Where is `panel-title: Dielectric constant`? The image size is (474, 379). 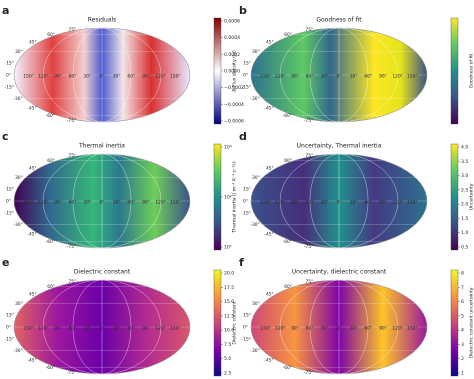
panel-title: Dielectric constant is located at coordinates (102, 272).